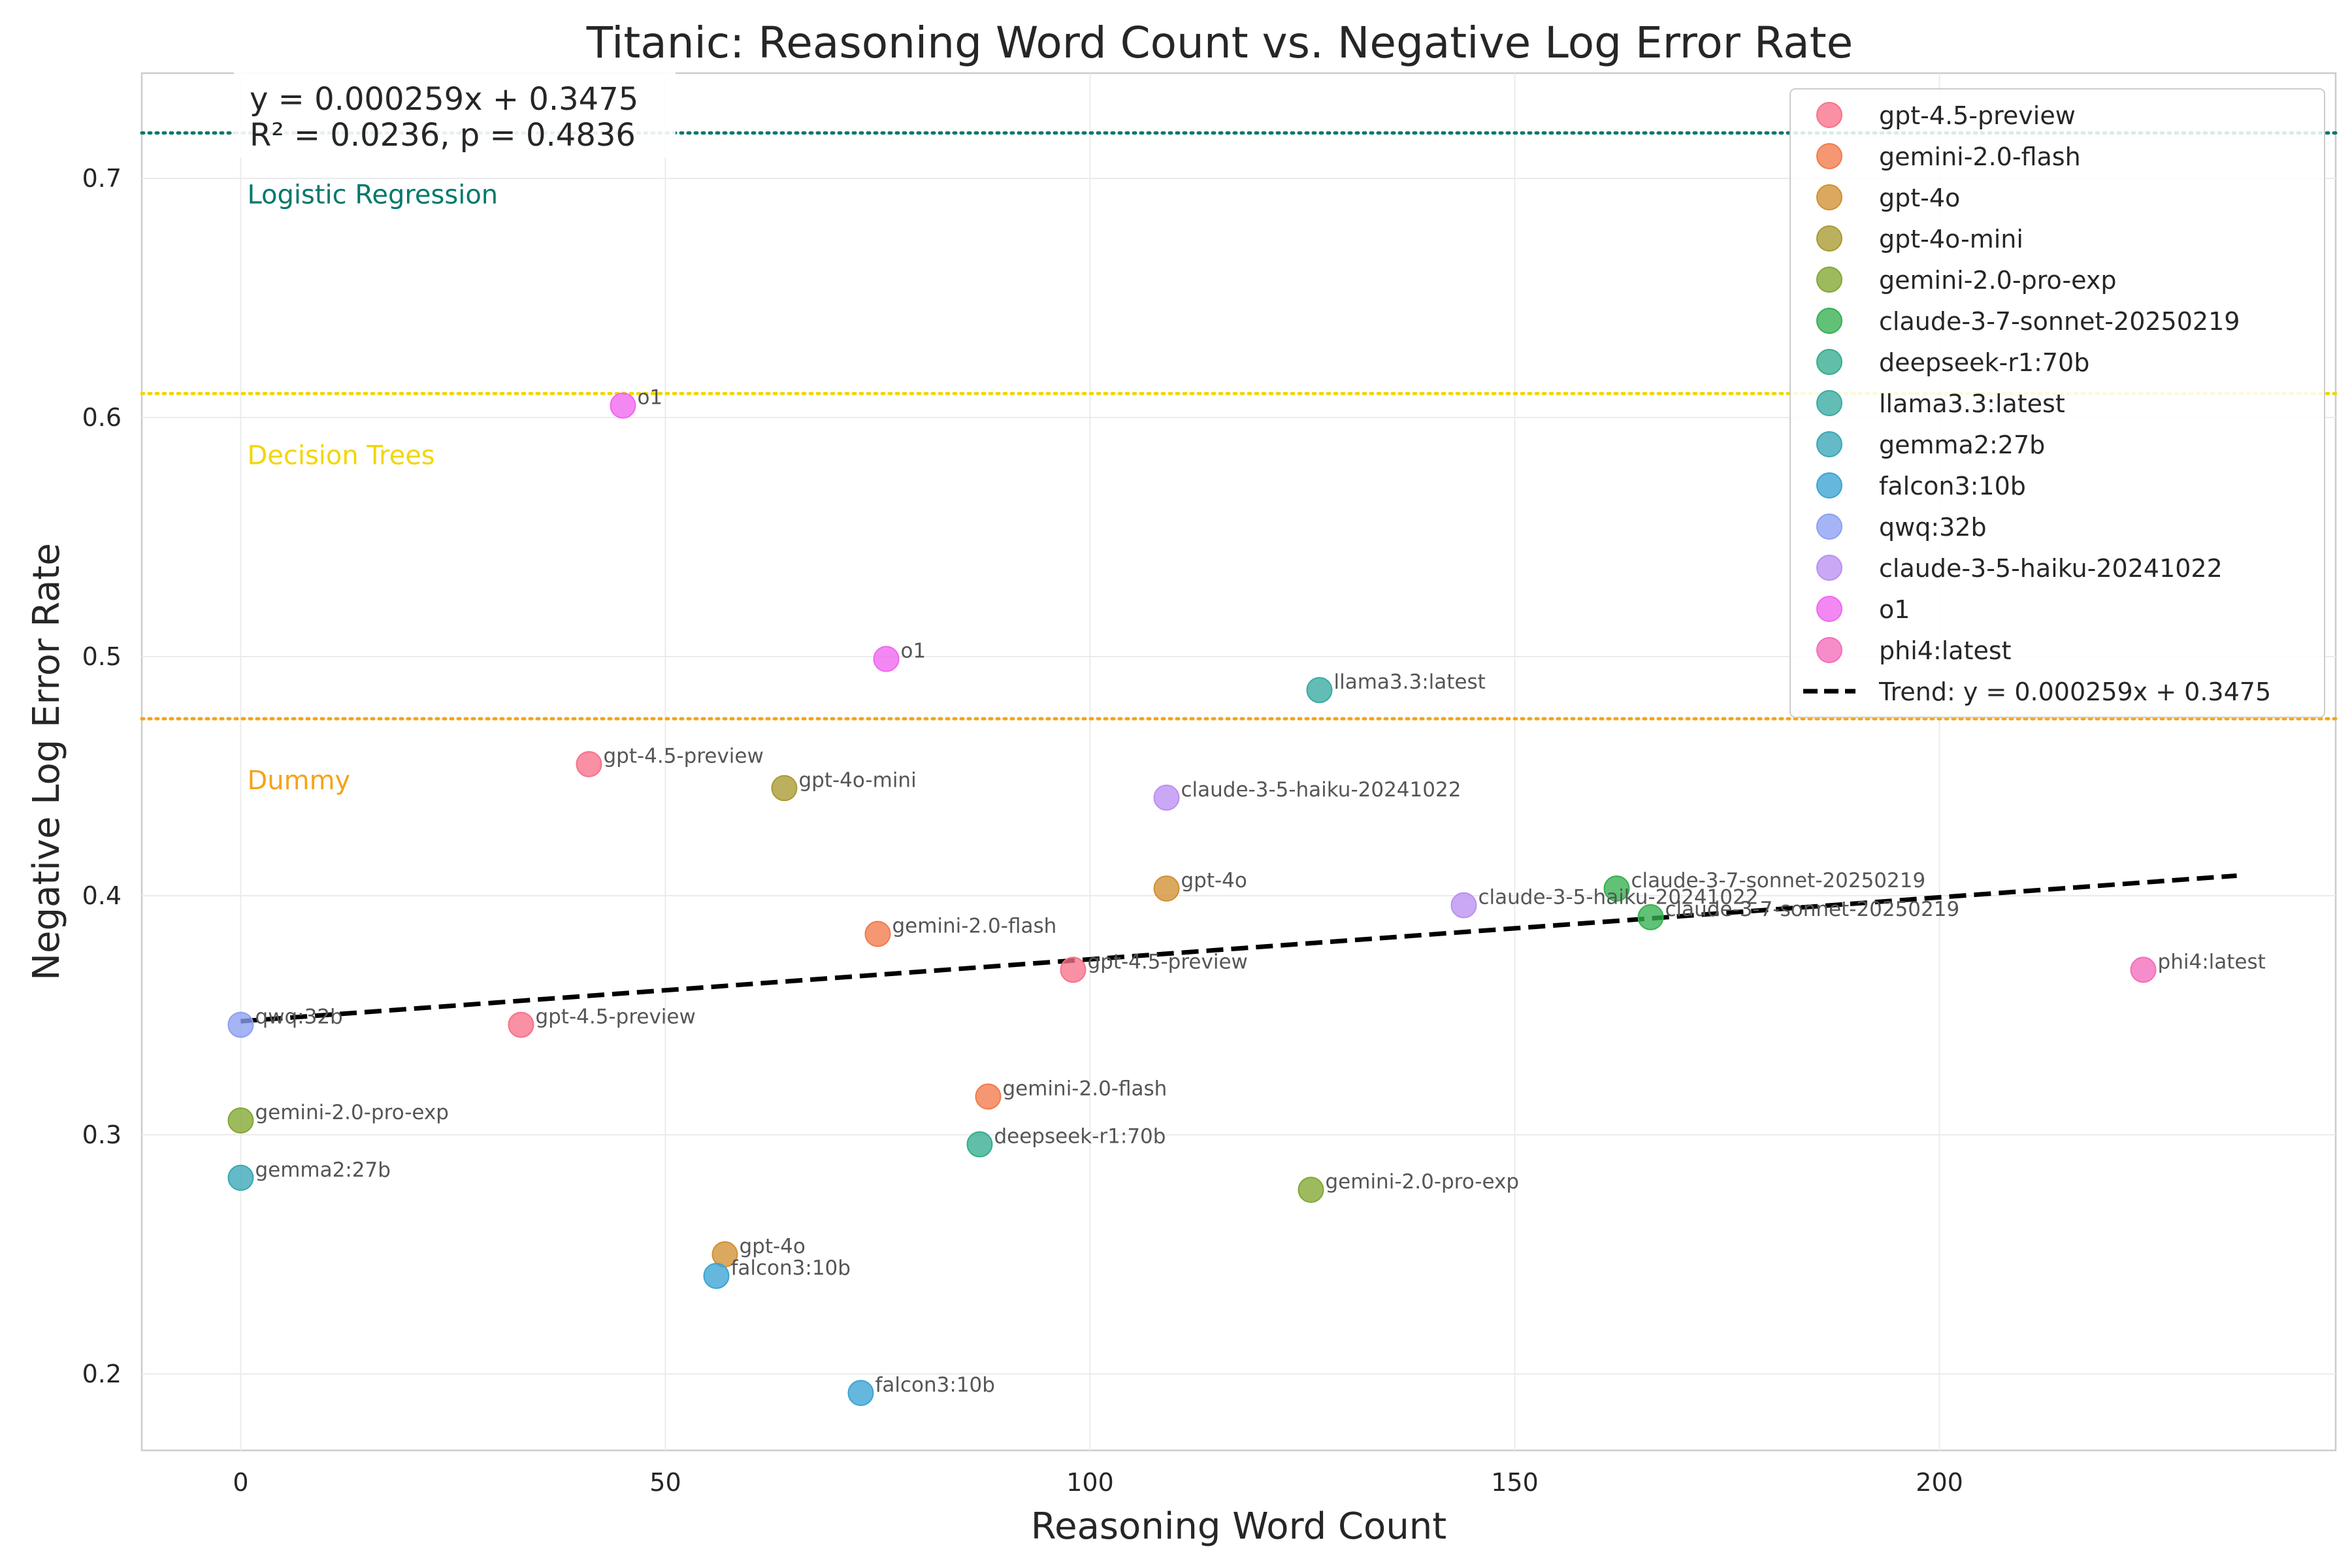 This screenshot has width=2352, height=1568. I want to click on point-label: llama3.3:latest, so click(1410, 682).